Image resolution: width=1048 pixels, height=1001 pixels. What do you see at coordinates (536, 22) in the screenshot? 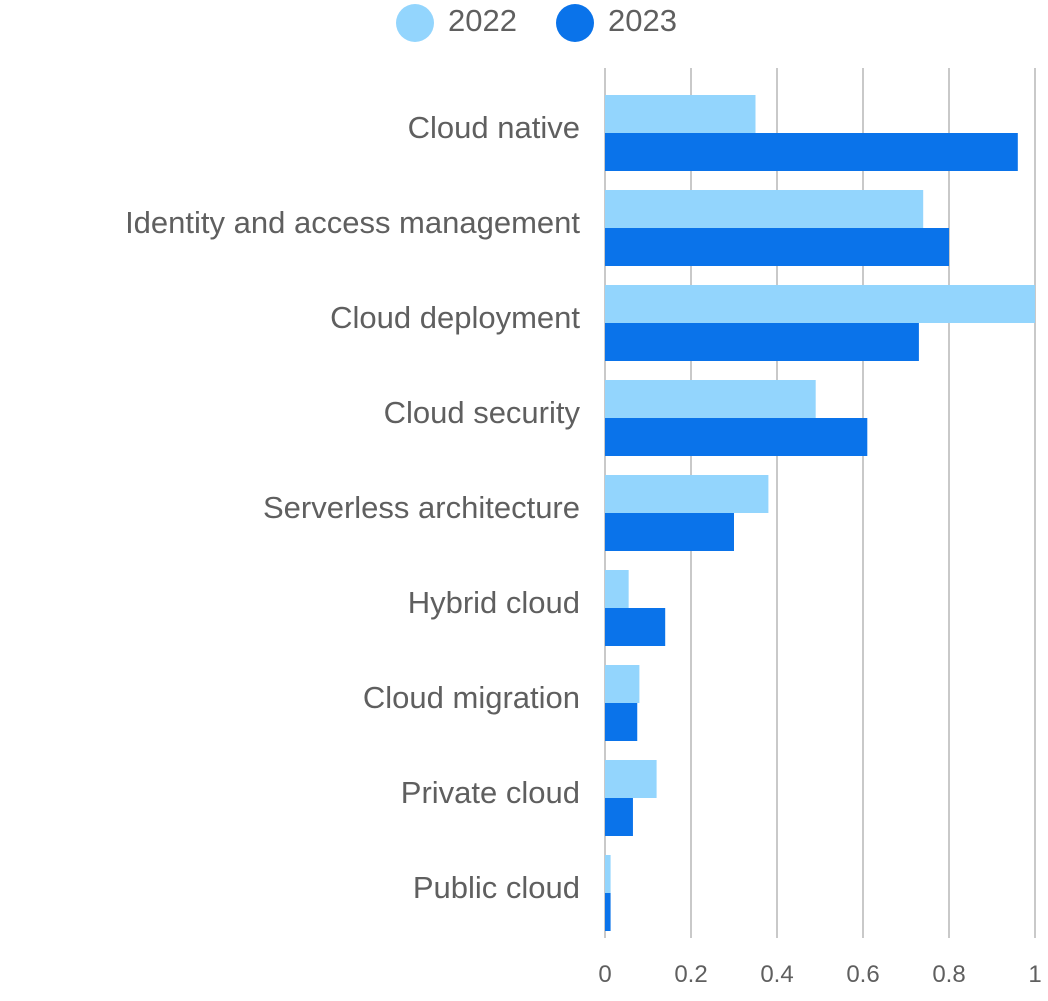
I see `legend: 2022 2023` at bounding box center [536, 22].